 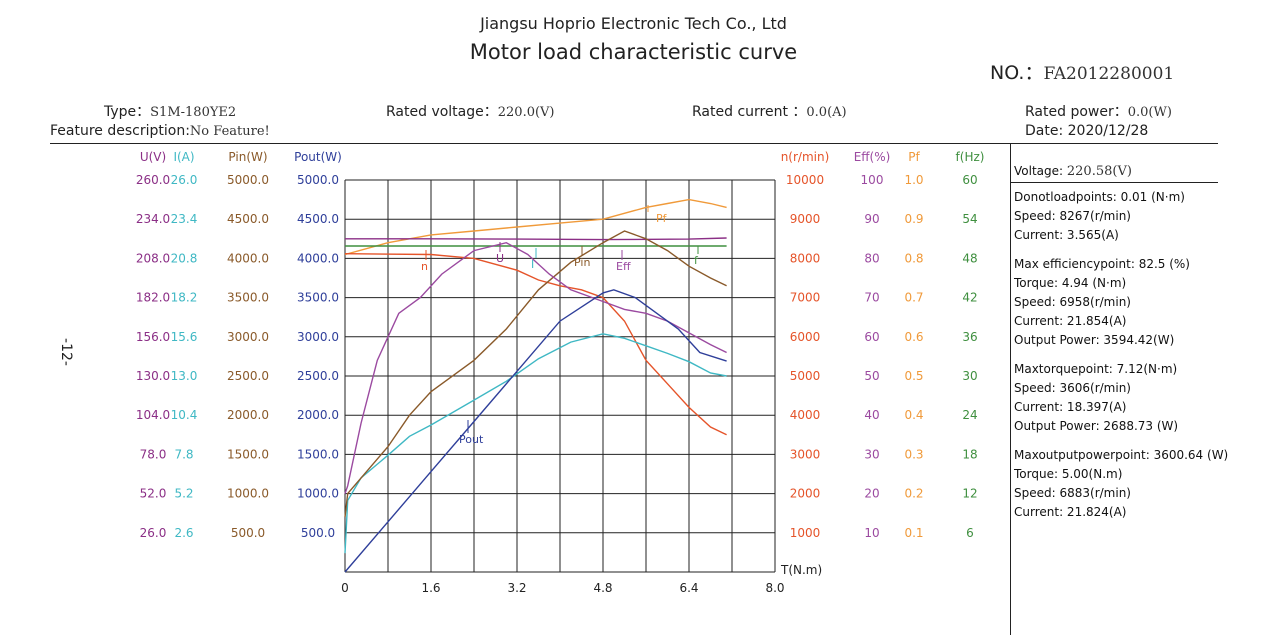 I want to click on left-axis-tick: 10.4, so click(x=184, y=415).